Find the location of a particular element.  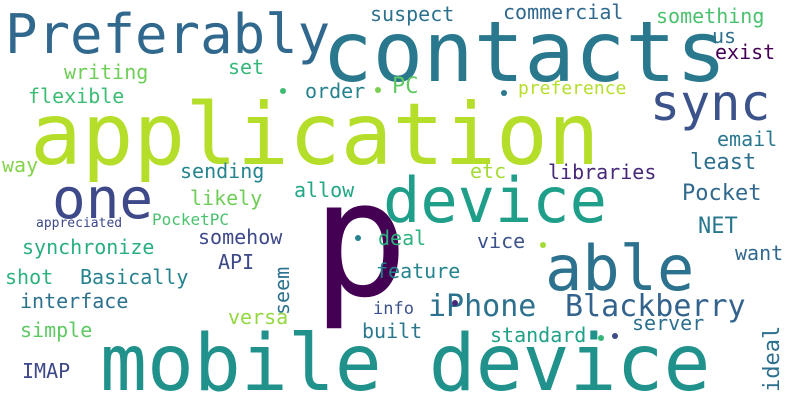

word-ideal: ideal is located at coordinates (772, 358).